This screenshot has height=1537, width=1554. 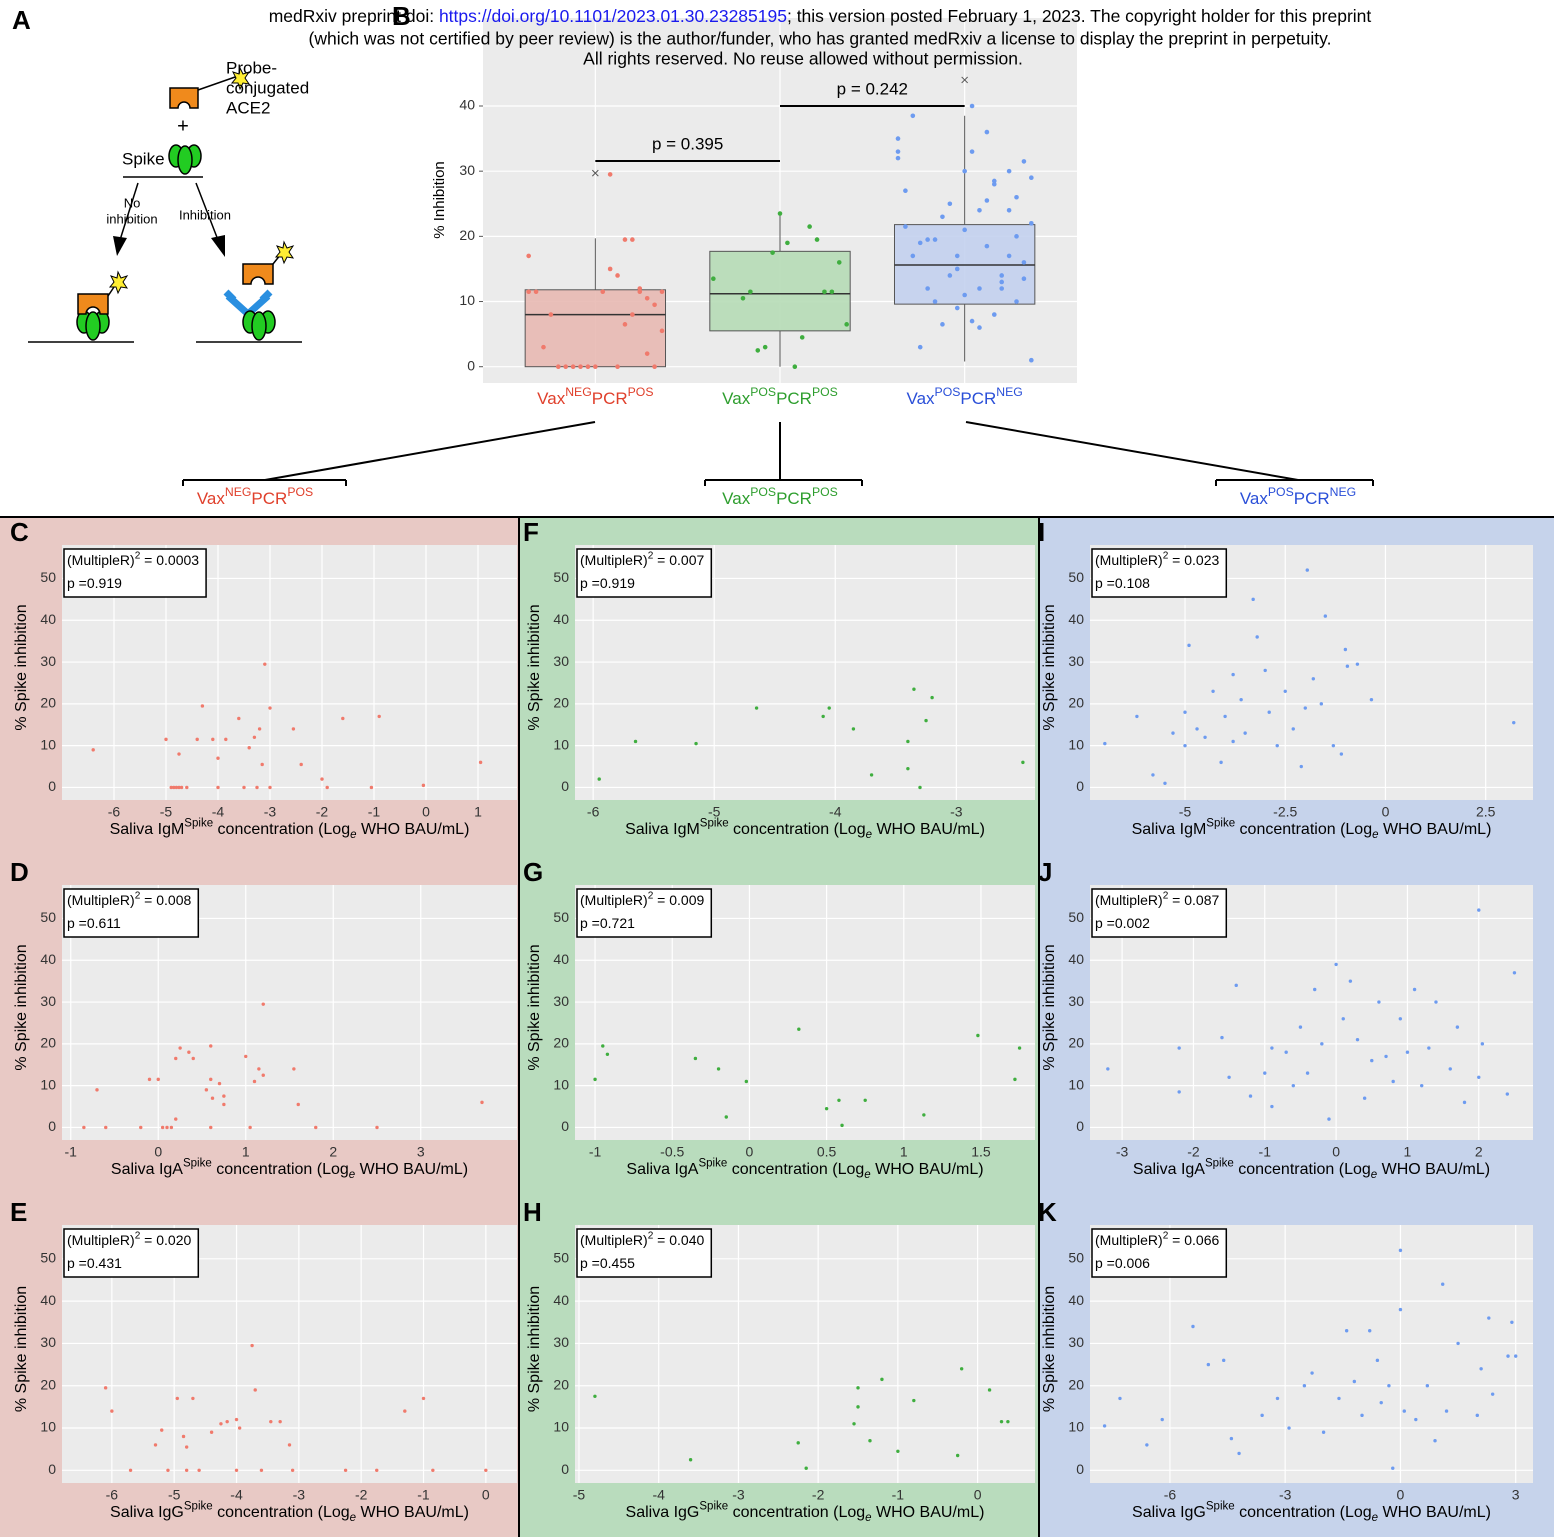 I want to click on text-part: p =0.431, so click(x=94, y=1263).